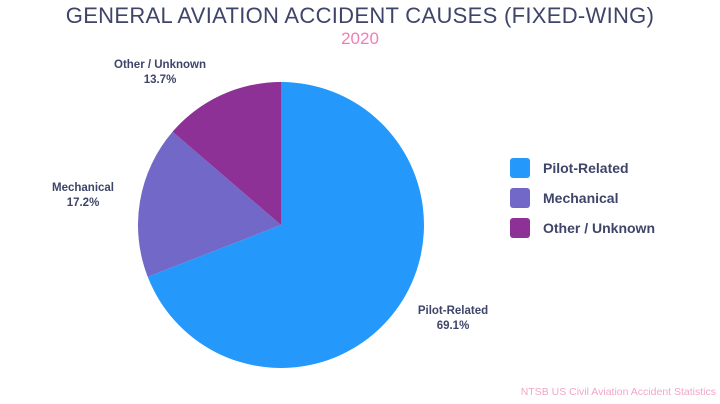  I want to click on legend-swatch-mechanical, so click(520, 198).